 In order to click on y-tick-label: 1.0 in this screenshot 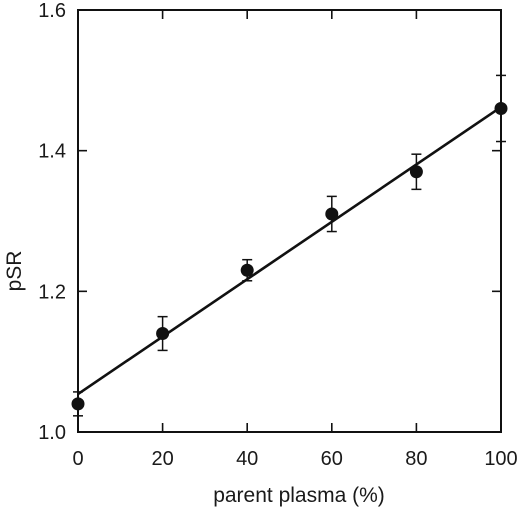, I will do `click(52, 433)`.